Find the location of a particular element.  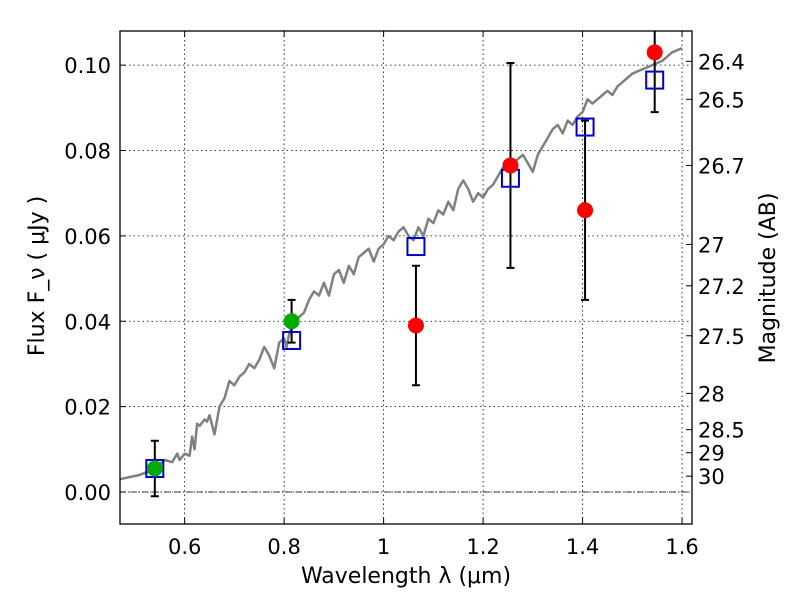

right-tick-label: 26.4 is located at coordinates (721, 62).